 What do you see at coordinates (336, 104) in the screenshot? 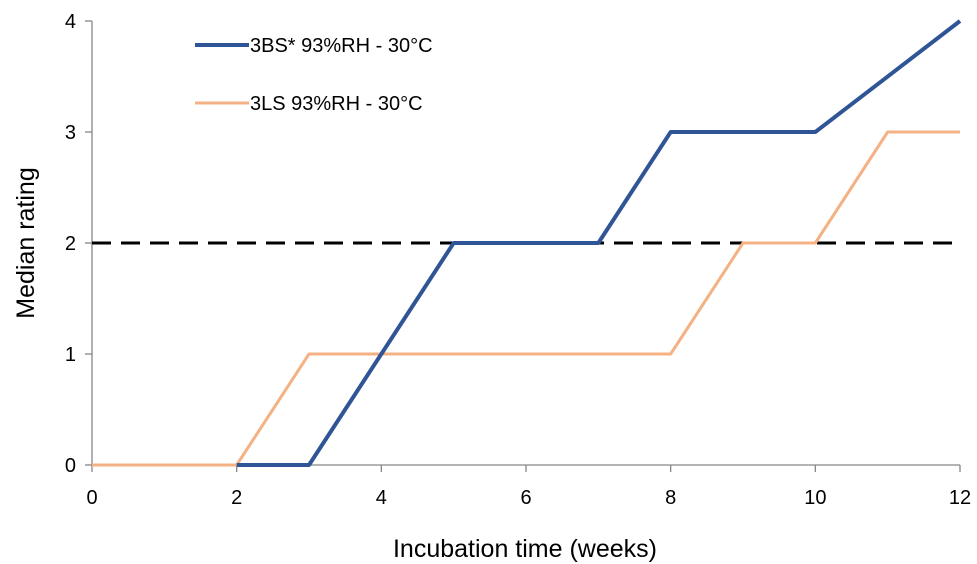
I see `legend-label-2: 3LS 93%RH - 30°C` at bounding box center [336, 104].